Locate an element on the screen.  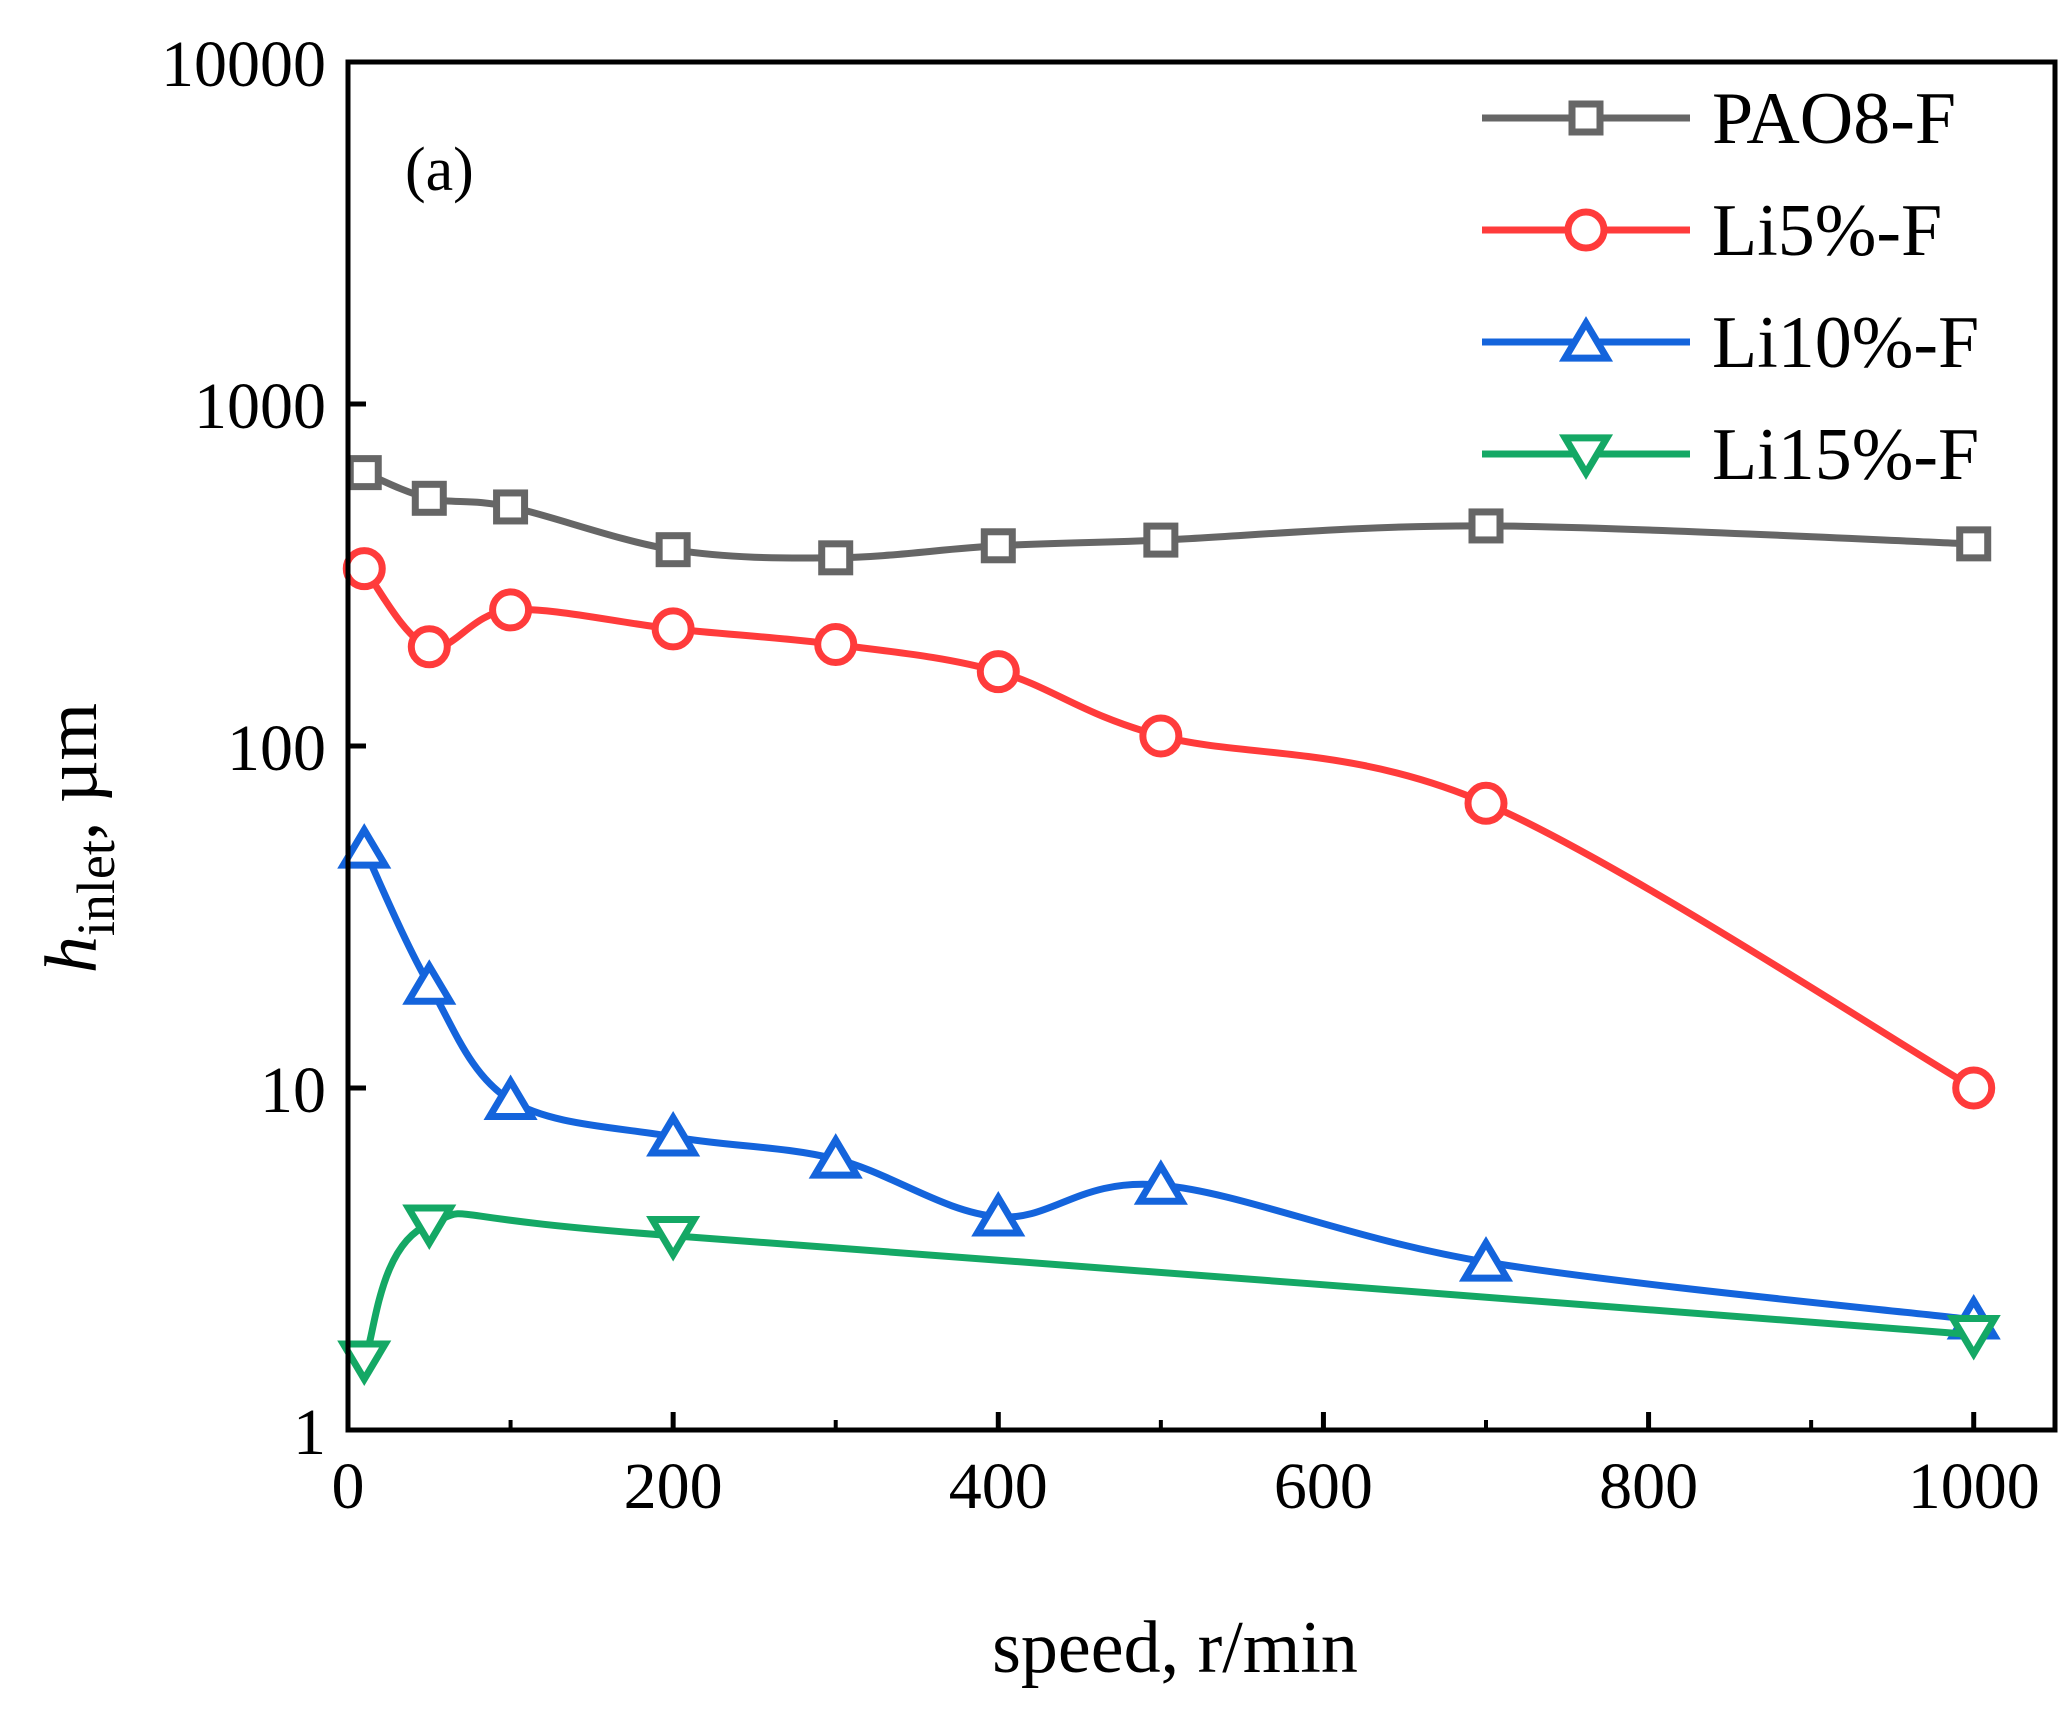
legend-label: Li5%-F is located at coordinates (1827, 231).